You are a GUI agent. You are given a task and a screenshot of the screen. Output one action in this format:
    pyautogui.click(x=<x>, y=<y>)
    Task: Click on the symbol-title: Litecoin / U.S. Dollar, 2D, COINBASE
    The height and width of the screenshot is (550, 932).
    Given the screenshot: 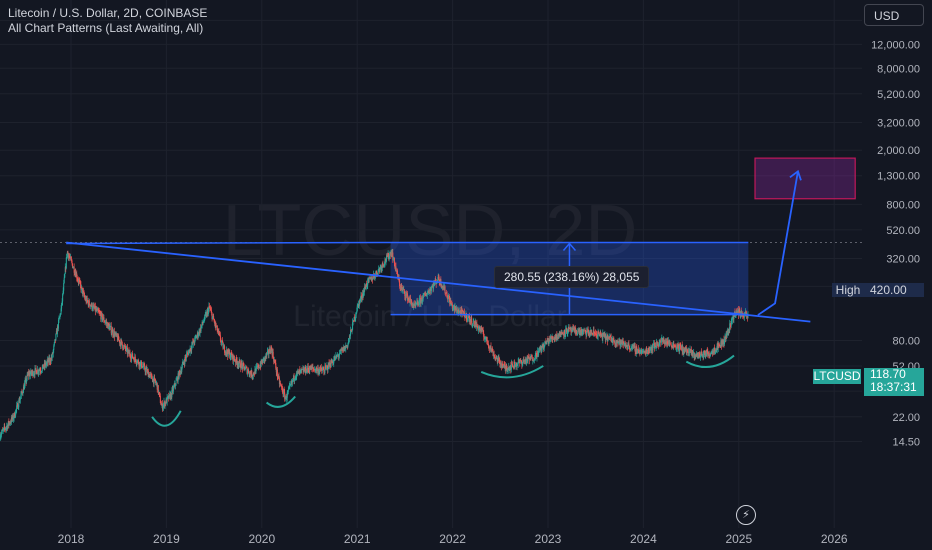 What is the action you would take?
    pyautogui.click(x=108, y=13)
    